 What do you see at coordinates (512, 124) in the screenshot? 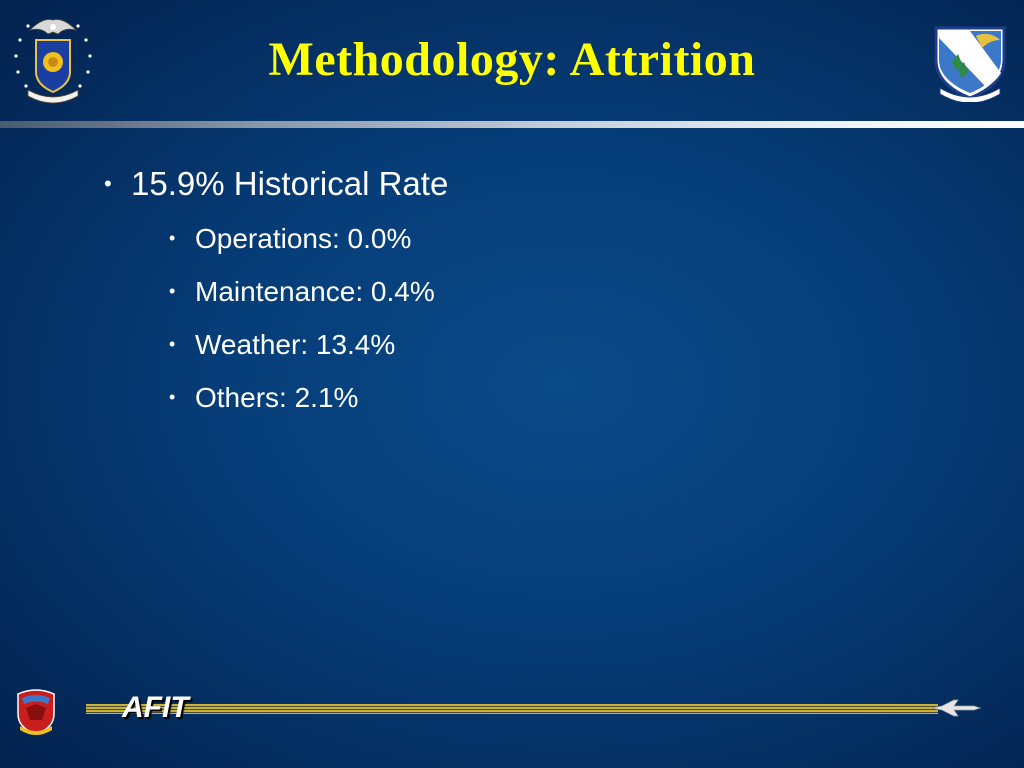
I see `title-divider` at bounding box center [512, 124].